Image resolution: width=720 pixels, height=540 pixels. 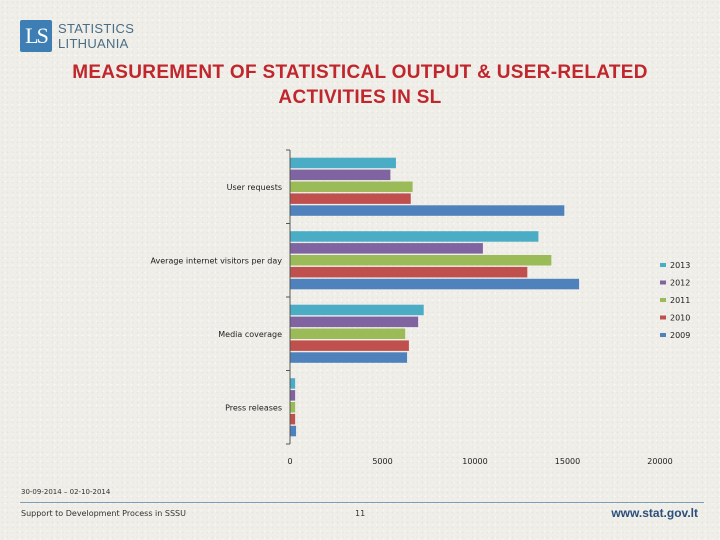 I want to click on x-tick-label: 15000, so click(x=567, y=461).